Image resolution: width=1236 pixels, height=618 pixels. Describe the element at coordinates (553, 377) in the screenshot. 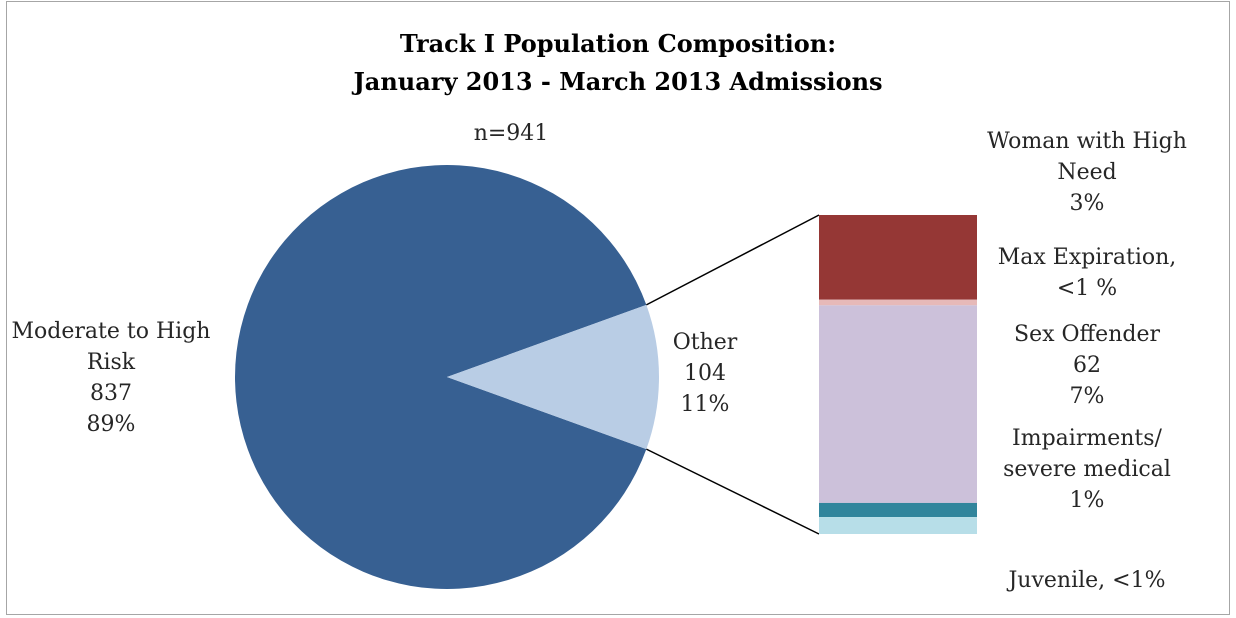

I see `pie-slice-other` at that location.